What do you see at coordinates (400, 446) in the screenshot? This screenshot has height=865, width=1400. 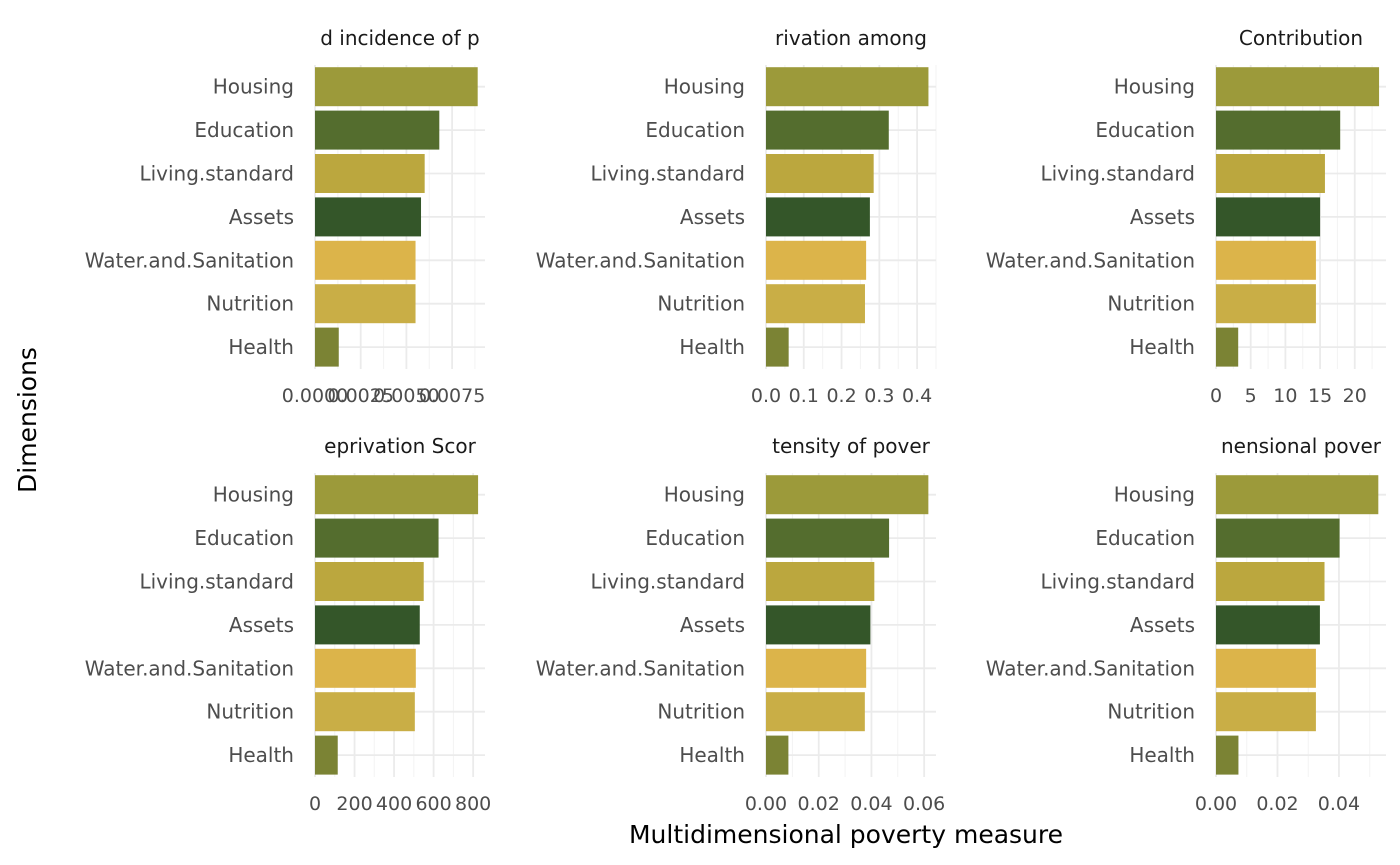 I see `facet-strip-title: eprivation Scor` at bounding box center [400, 446].